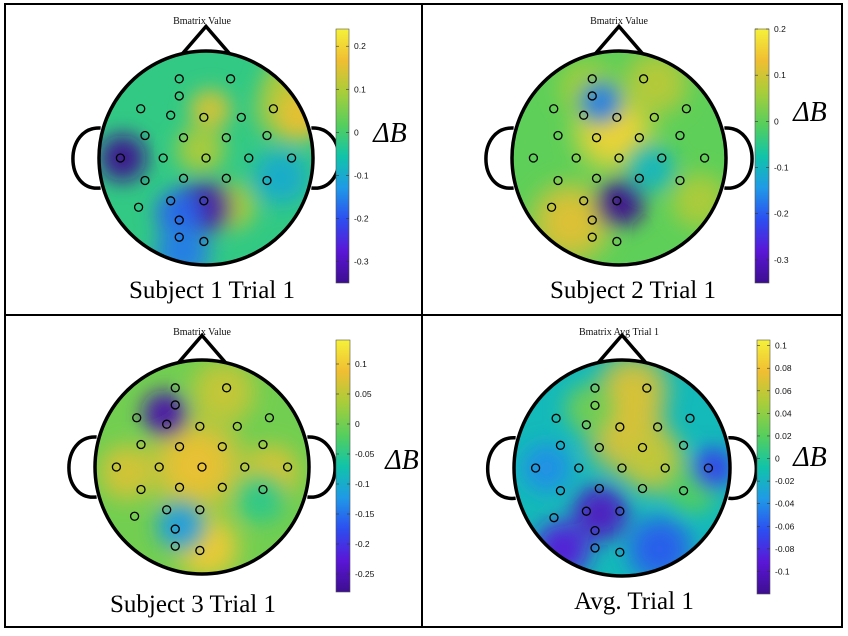  What do you see at coordinates (781, 260) in the screenshot?
I see `colorbar-tick-label: -0.3` at bounding box center [781, 260].